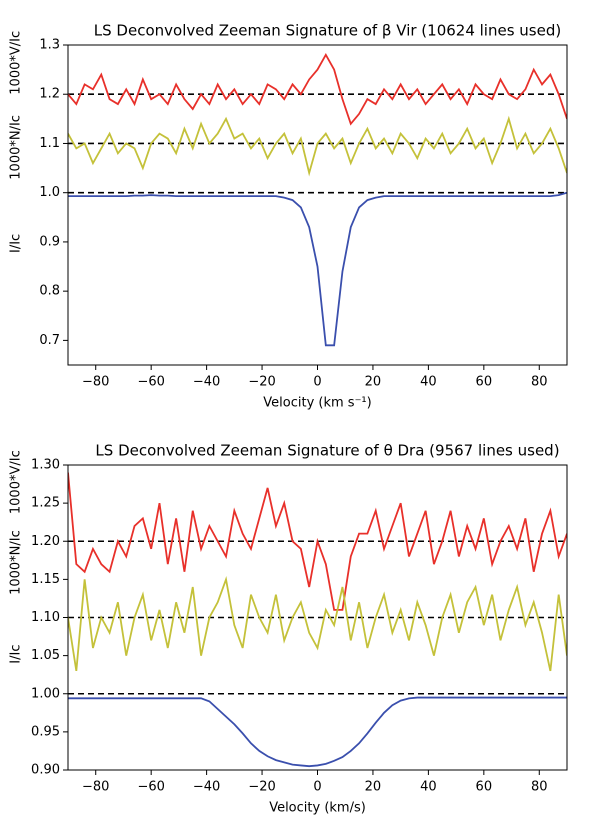 The image size is (598, 835). What do you see at coordinates (45, 770) in the screenshot?
I see `y-tick-label: 0.90` at bounding box center [45, 770].